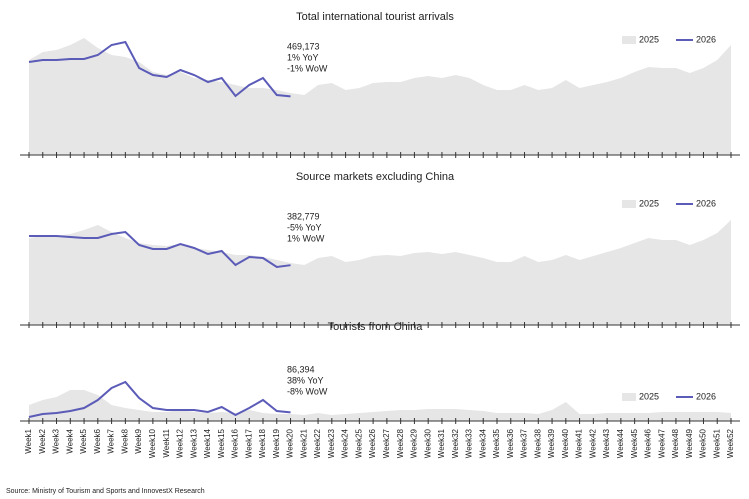 The width and height of the screenshot is (749, 499). I want to click on x-tick-label: Week45, so click(634, 443).